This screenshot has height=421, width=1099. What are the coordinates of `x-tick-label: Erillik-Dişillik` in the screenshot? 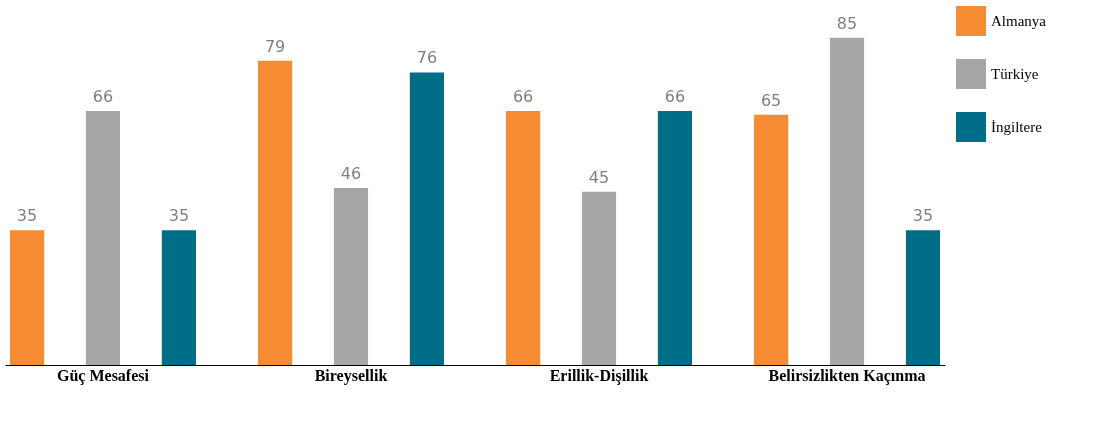 It's located at (599, 375).